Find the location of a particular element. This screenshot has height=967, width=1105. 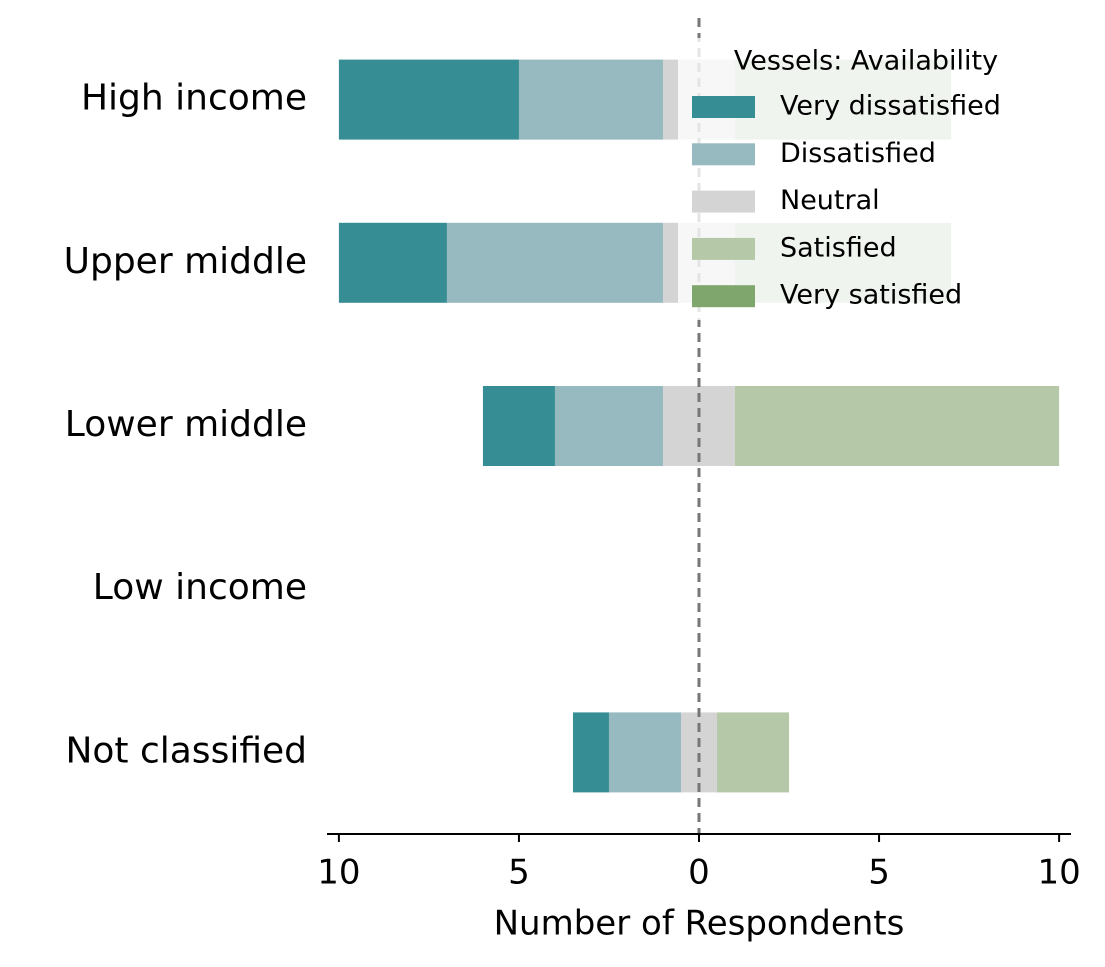

y-tick-label: Low income is located at coordinates (200, 587).